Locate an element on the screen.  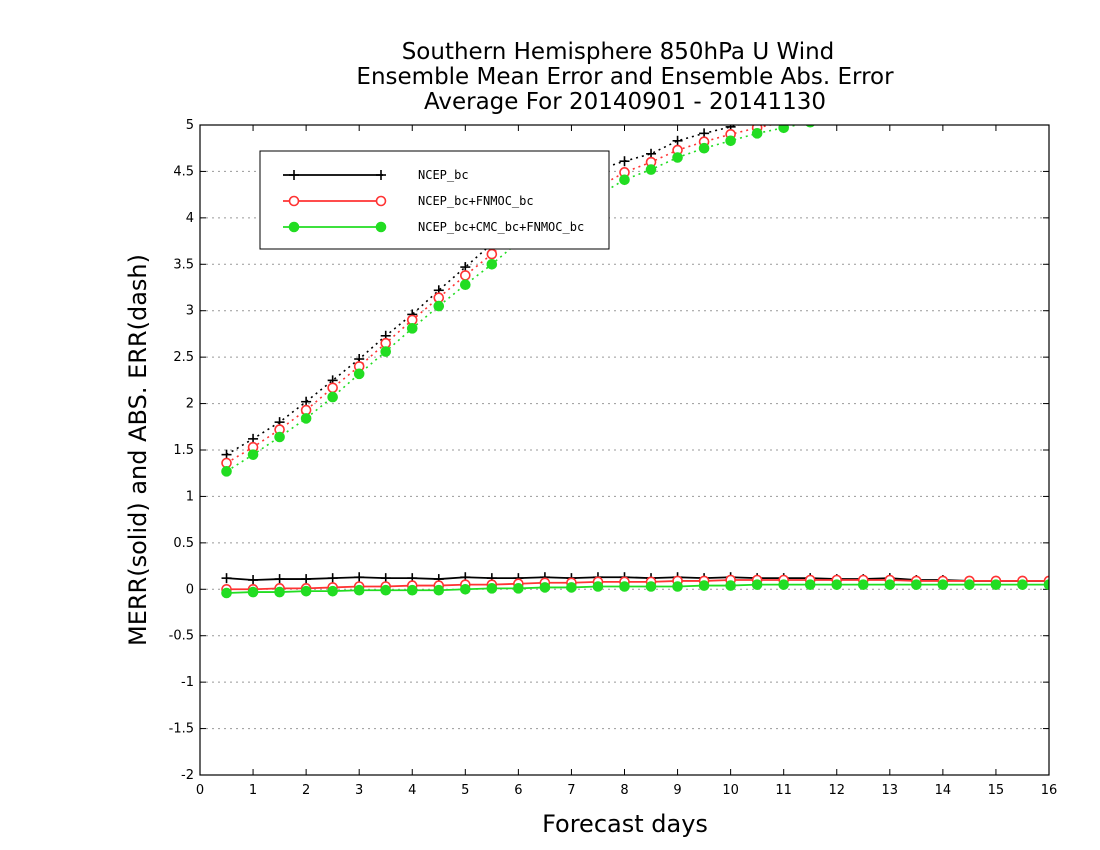
series-2-merr-line is located at coordinates (637, 588).